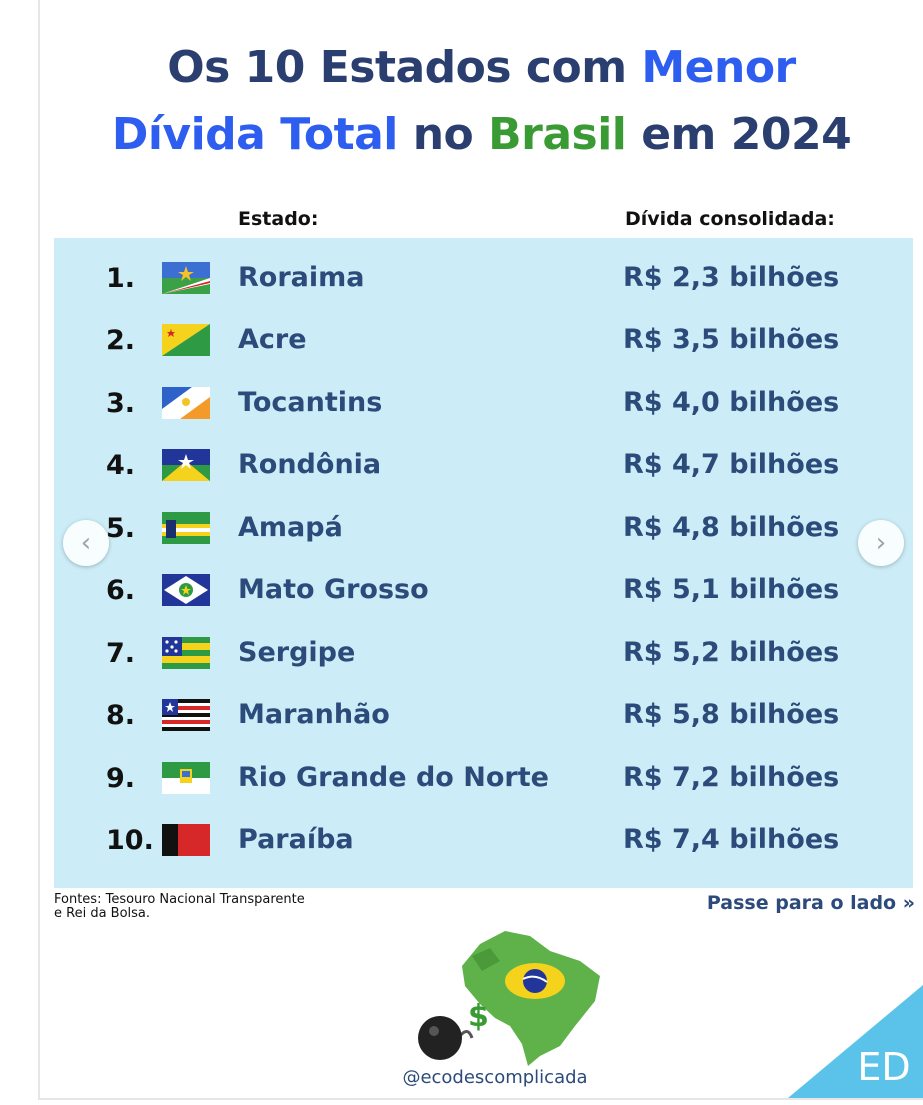  Describe the element at coordinates (730, 219) in the screenshot. I see `column-header-debt: Dívida consolidada:` at that location.